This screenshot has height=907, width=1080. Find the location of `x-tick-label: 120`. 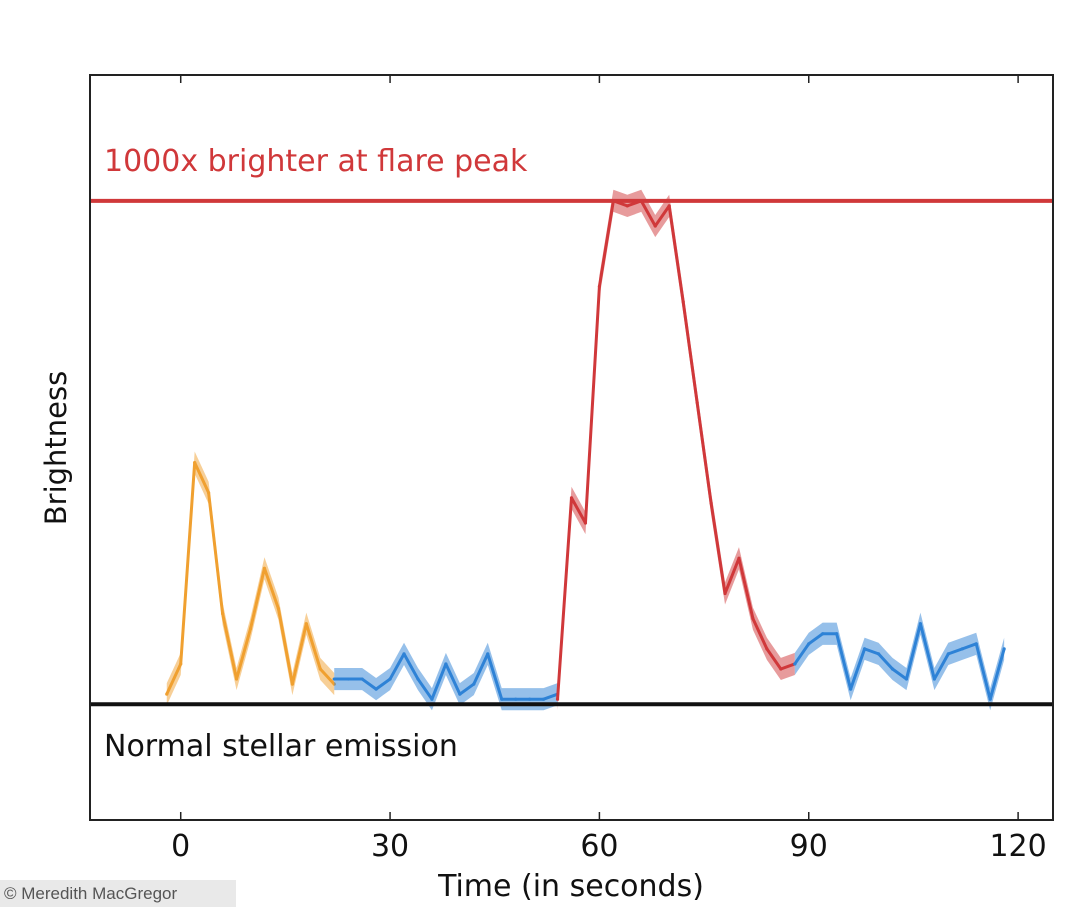

x-tick-label: 120 is located at coordinates (1017, 846).